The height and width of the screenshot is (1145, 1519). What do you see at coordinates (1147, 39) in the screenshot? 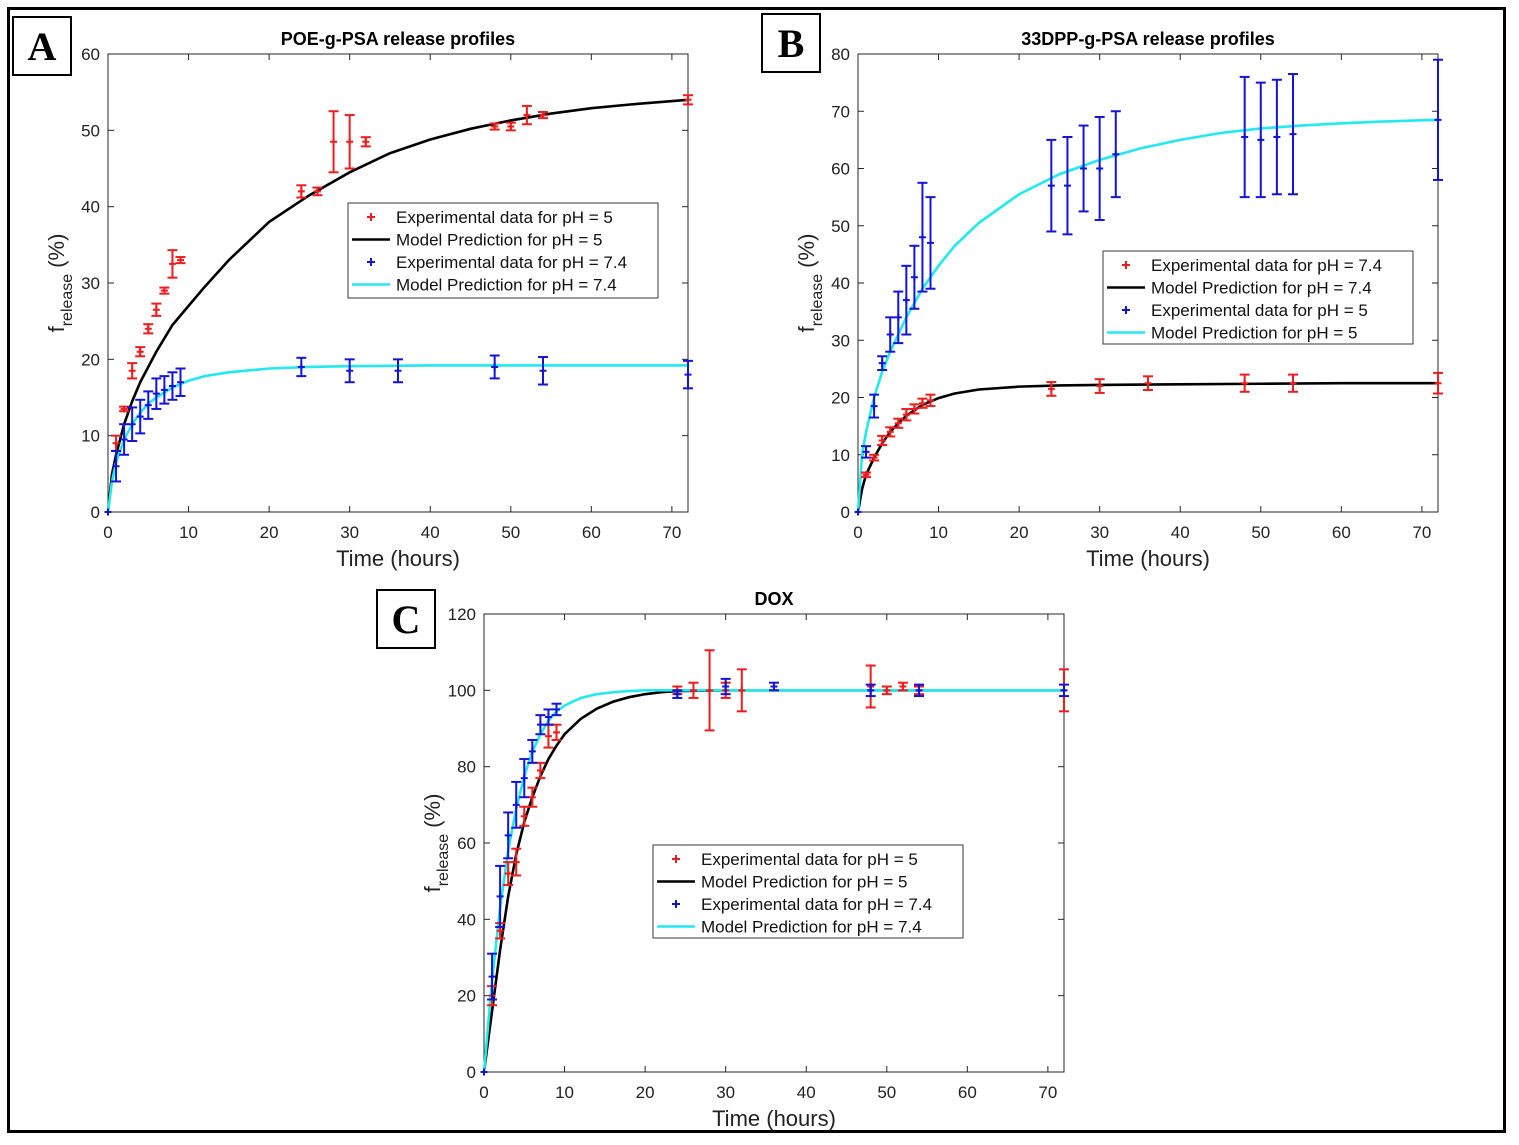
I see `panel-b-title: 33DPP-g-PSA release profiles` at bounding box center [1147, 39].